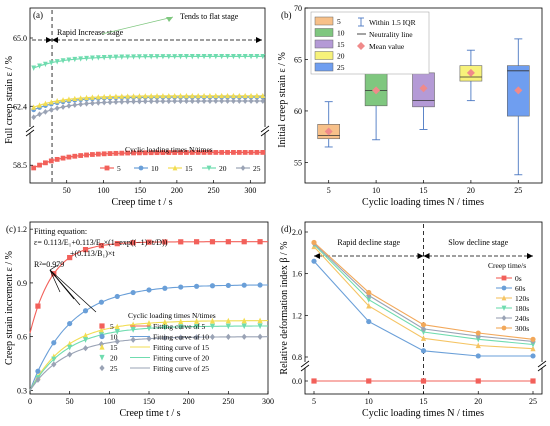 The width and height of the screenshot is (550, 426). Describe the element at coordinates (257, 168) in the screenshot. I see `panel-a-legend-label: 25` at that location.